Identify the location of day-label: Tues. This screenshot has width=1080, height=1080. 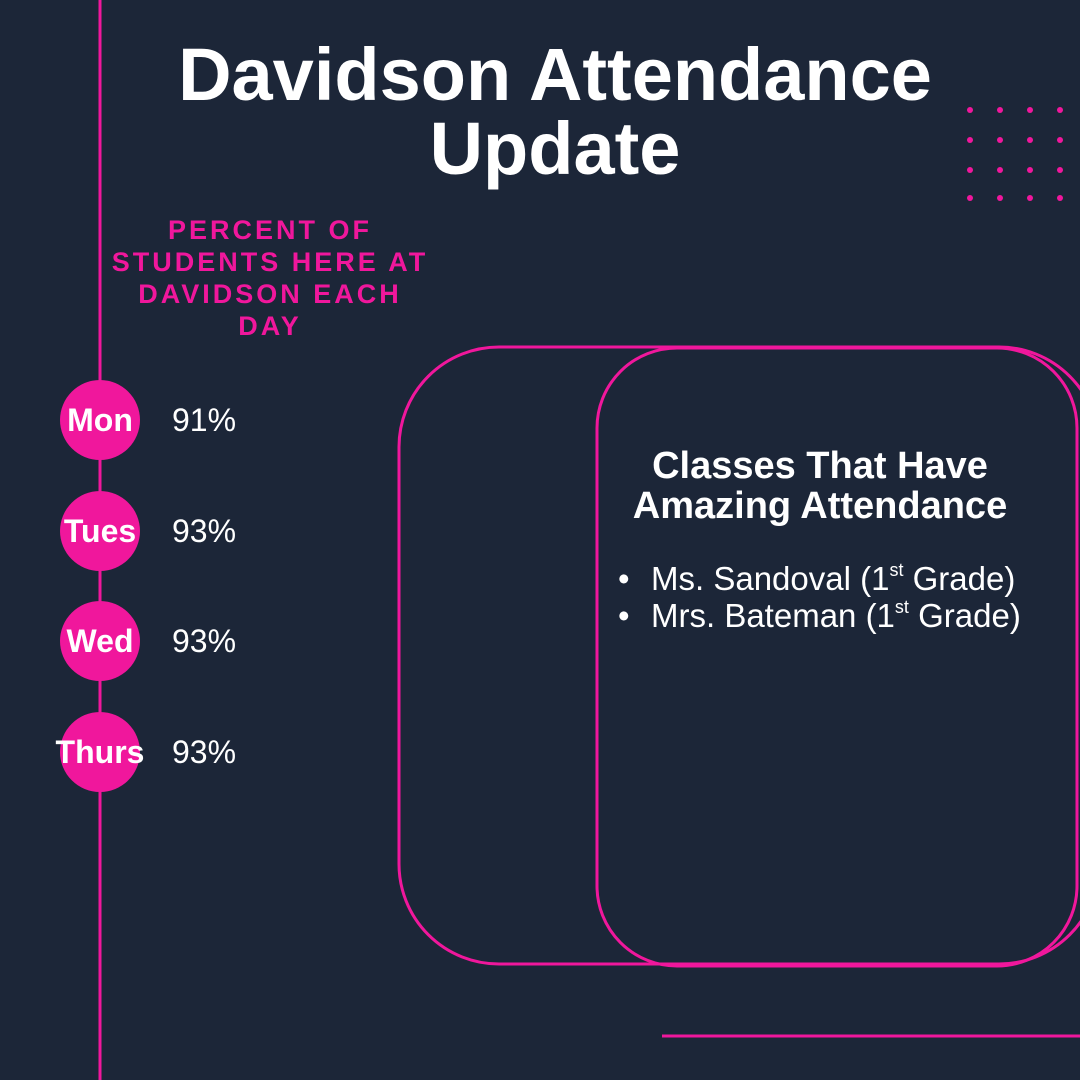
(100, 531).